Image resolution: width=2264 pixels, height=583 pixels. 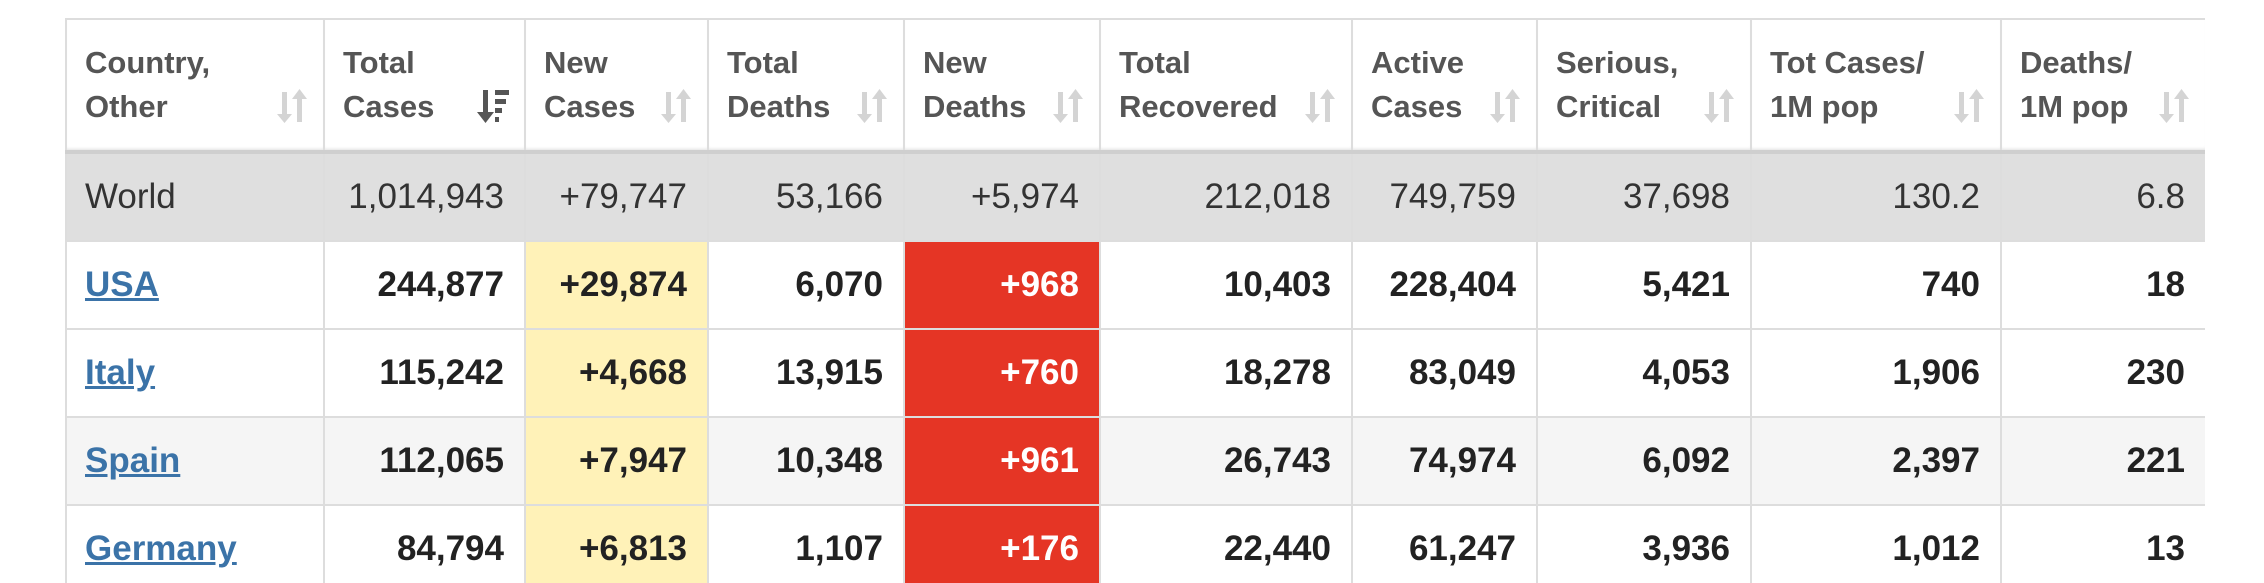 I want to click on world-active-cases: 749,759, so click(x=1444, y=196).